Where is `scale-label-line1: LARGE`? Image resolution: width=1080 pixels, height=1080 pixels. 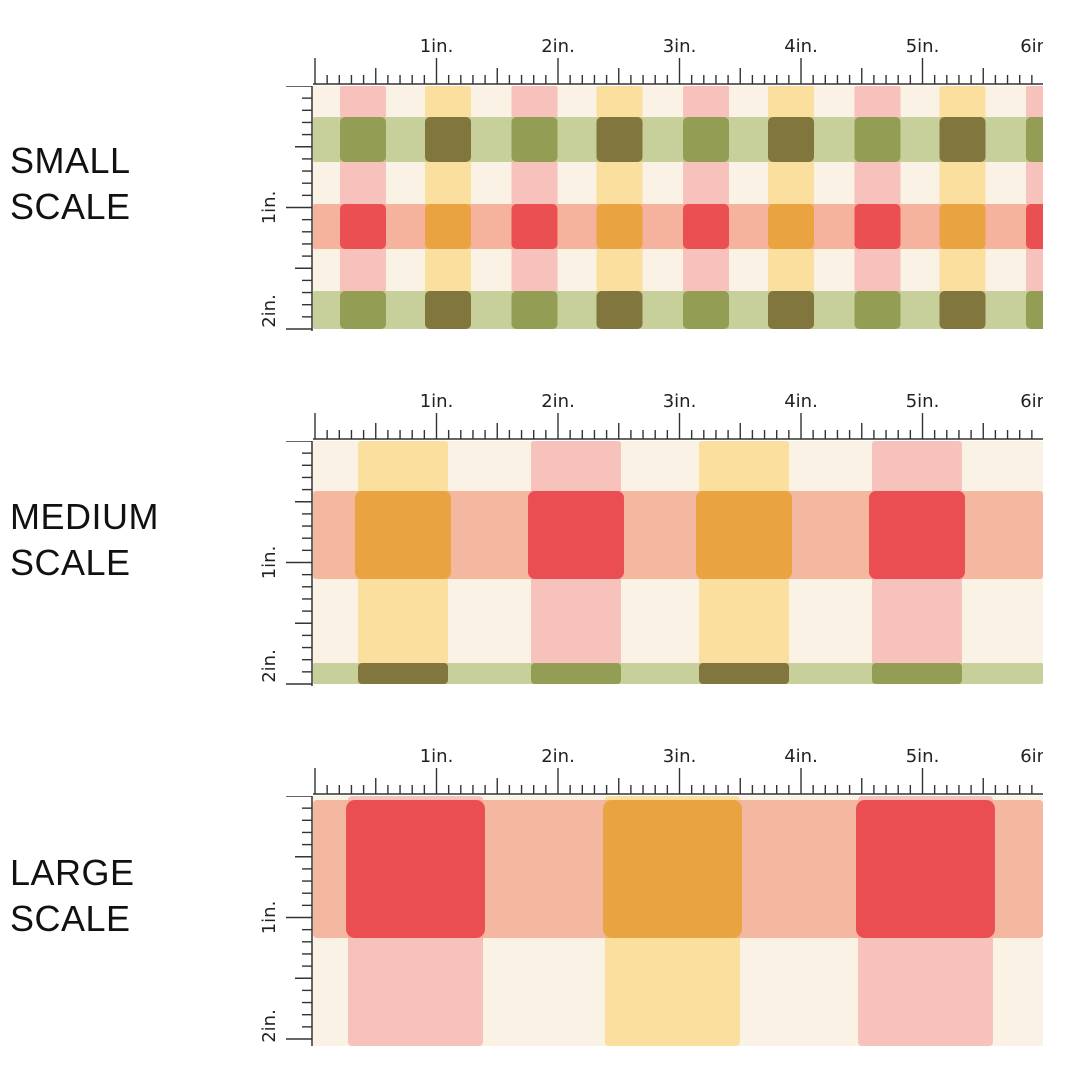
scale-label-line1: LARGE is located at coordinates (72, 872).